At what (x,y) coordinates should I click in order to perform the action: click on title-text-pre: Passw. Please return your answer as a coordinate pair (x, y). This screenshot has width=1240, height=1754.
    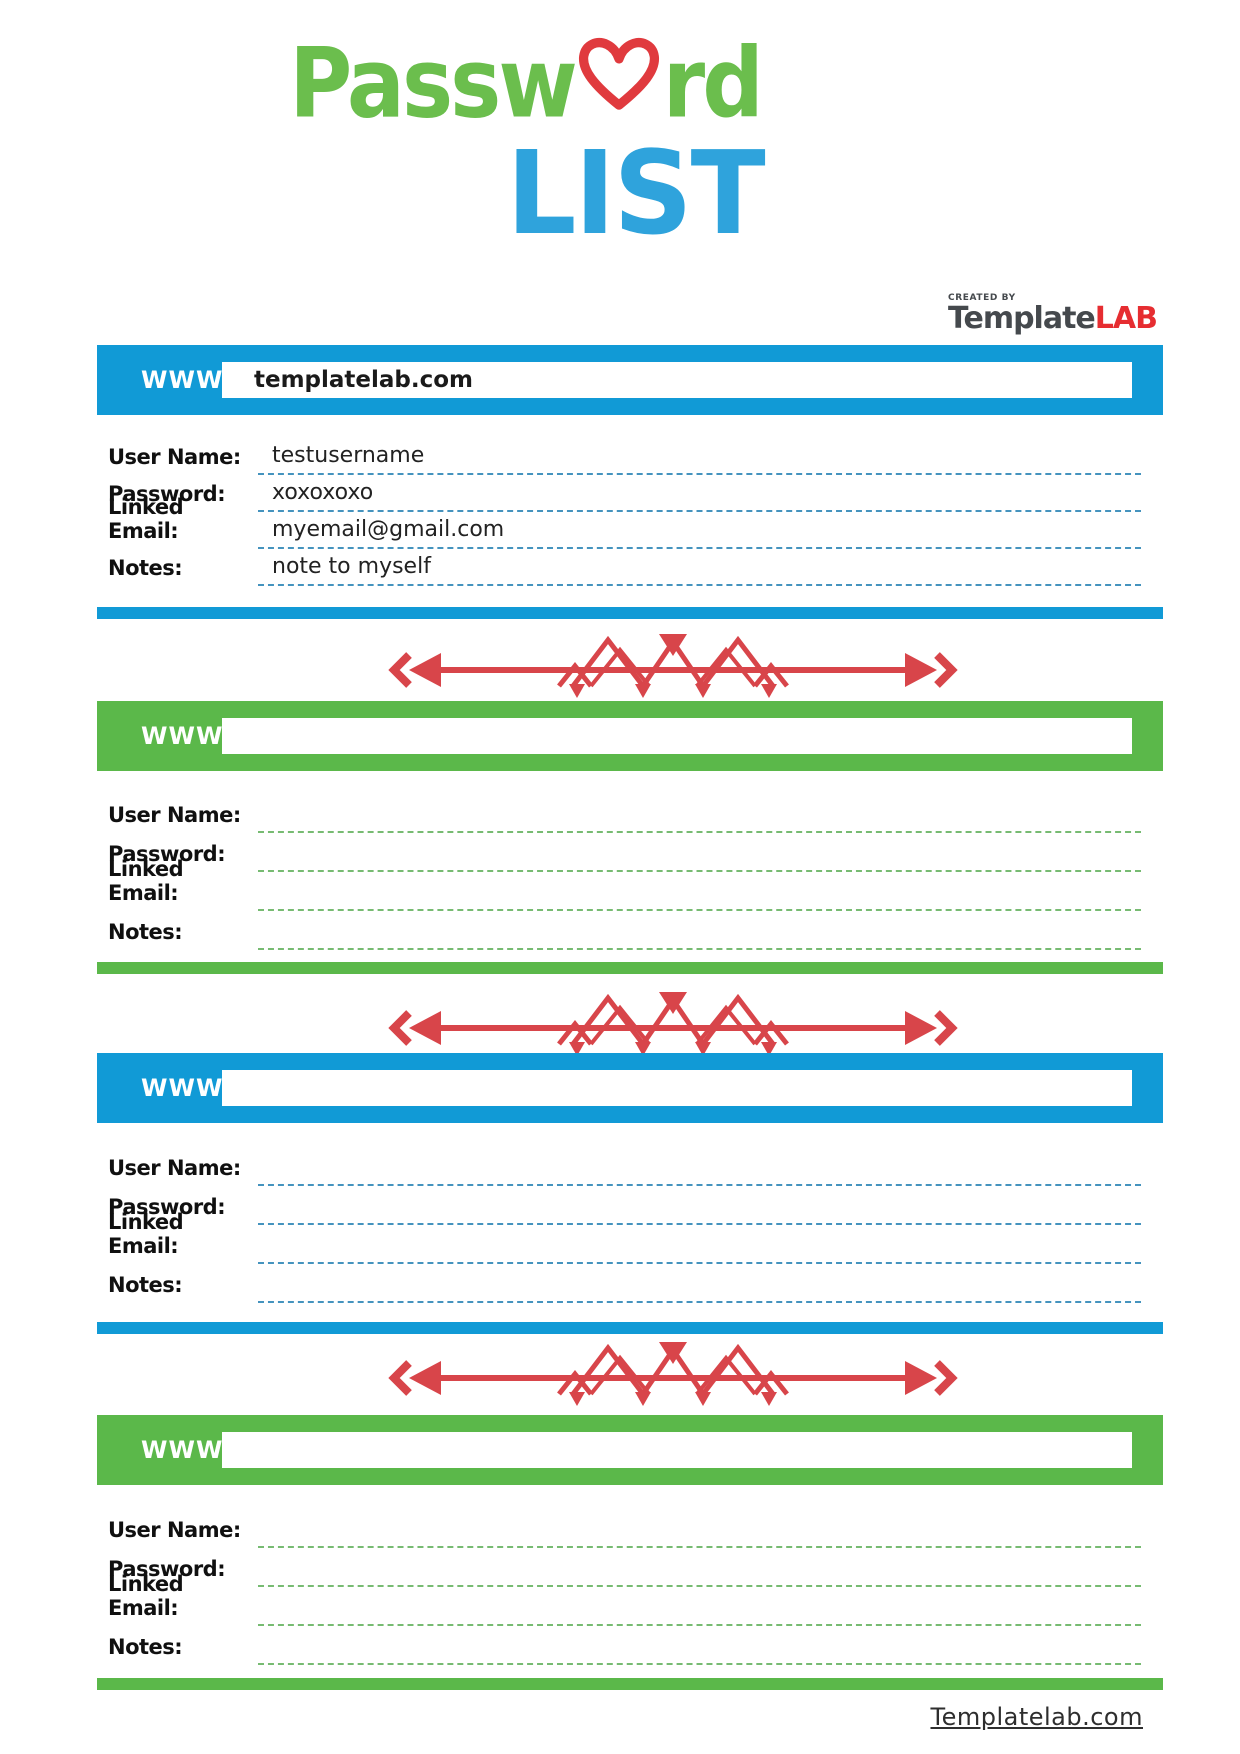
    Looking at the image, I should click on (433, 84).